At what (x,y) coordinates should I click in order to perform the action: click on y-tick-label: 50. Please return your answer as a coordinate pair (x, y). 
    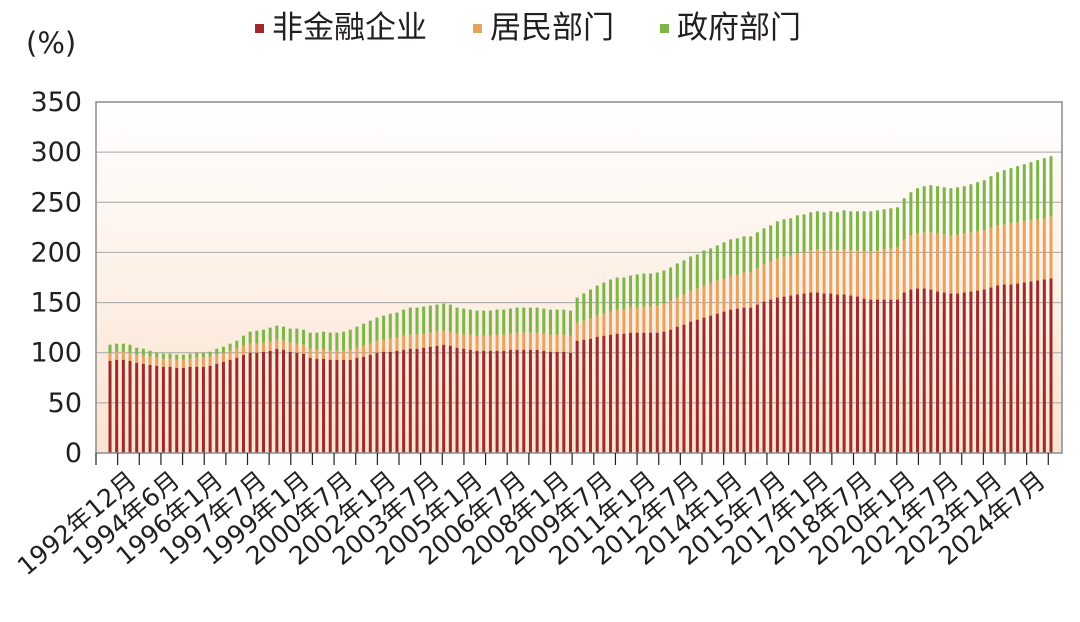
    Looking at the image, I should click on (65, 403).